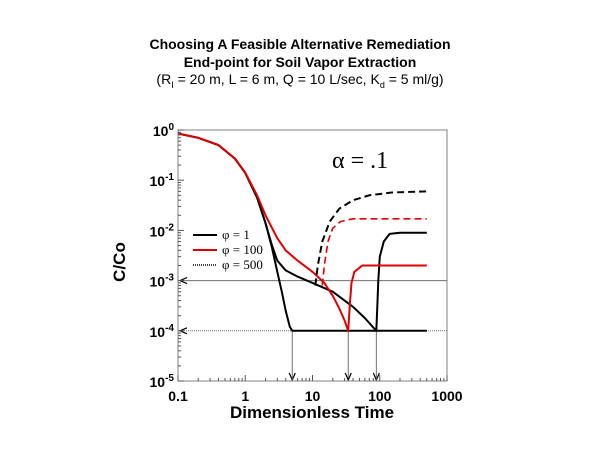 The image size is (600, 450). Describe the element at coordinates (313, 396) in the screenshot. I see `x-tick-label: 10` at that location.